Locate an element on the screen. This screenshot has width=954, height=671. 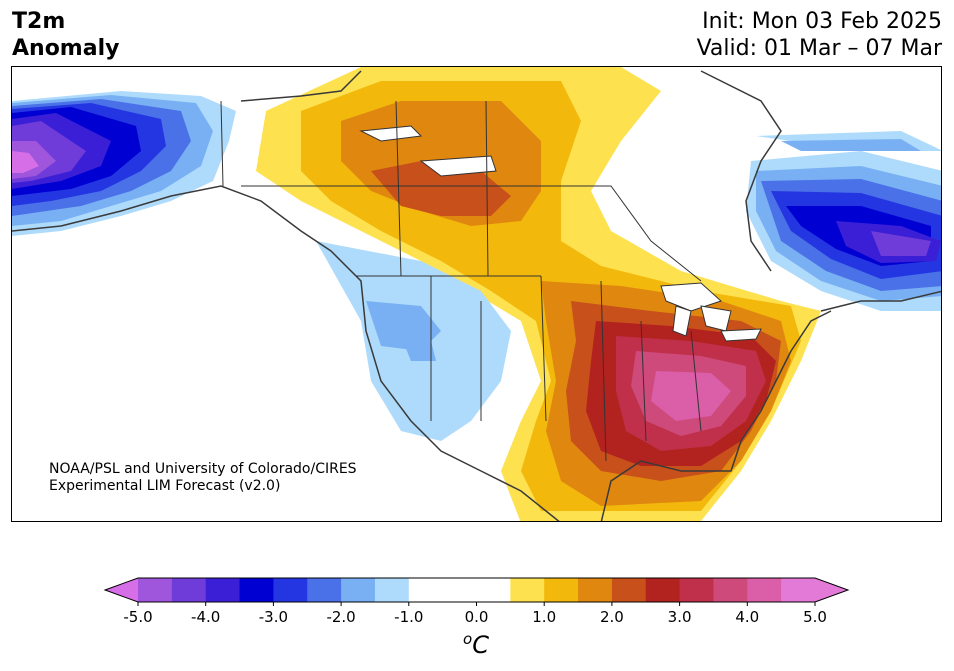
title-variable-line2: Anomaly is located at coordinates (66, 48).